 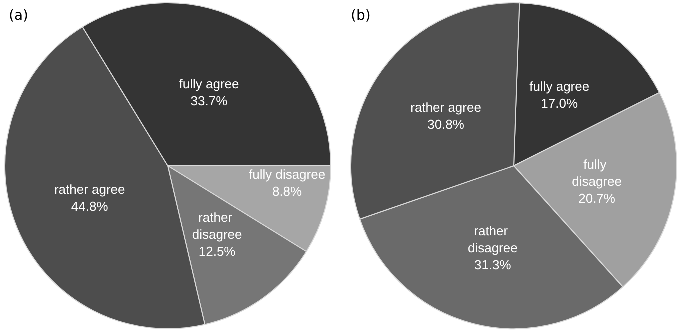 What do you see at coordinates (19, 16) in the screenshot?
I see `chart-title: (a)` at bounding box center [19, 16].